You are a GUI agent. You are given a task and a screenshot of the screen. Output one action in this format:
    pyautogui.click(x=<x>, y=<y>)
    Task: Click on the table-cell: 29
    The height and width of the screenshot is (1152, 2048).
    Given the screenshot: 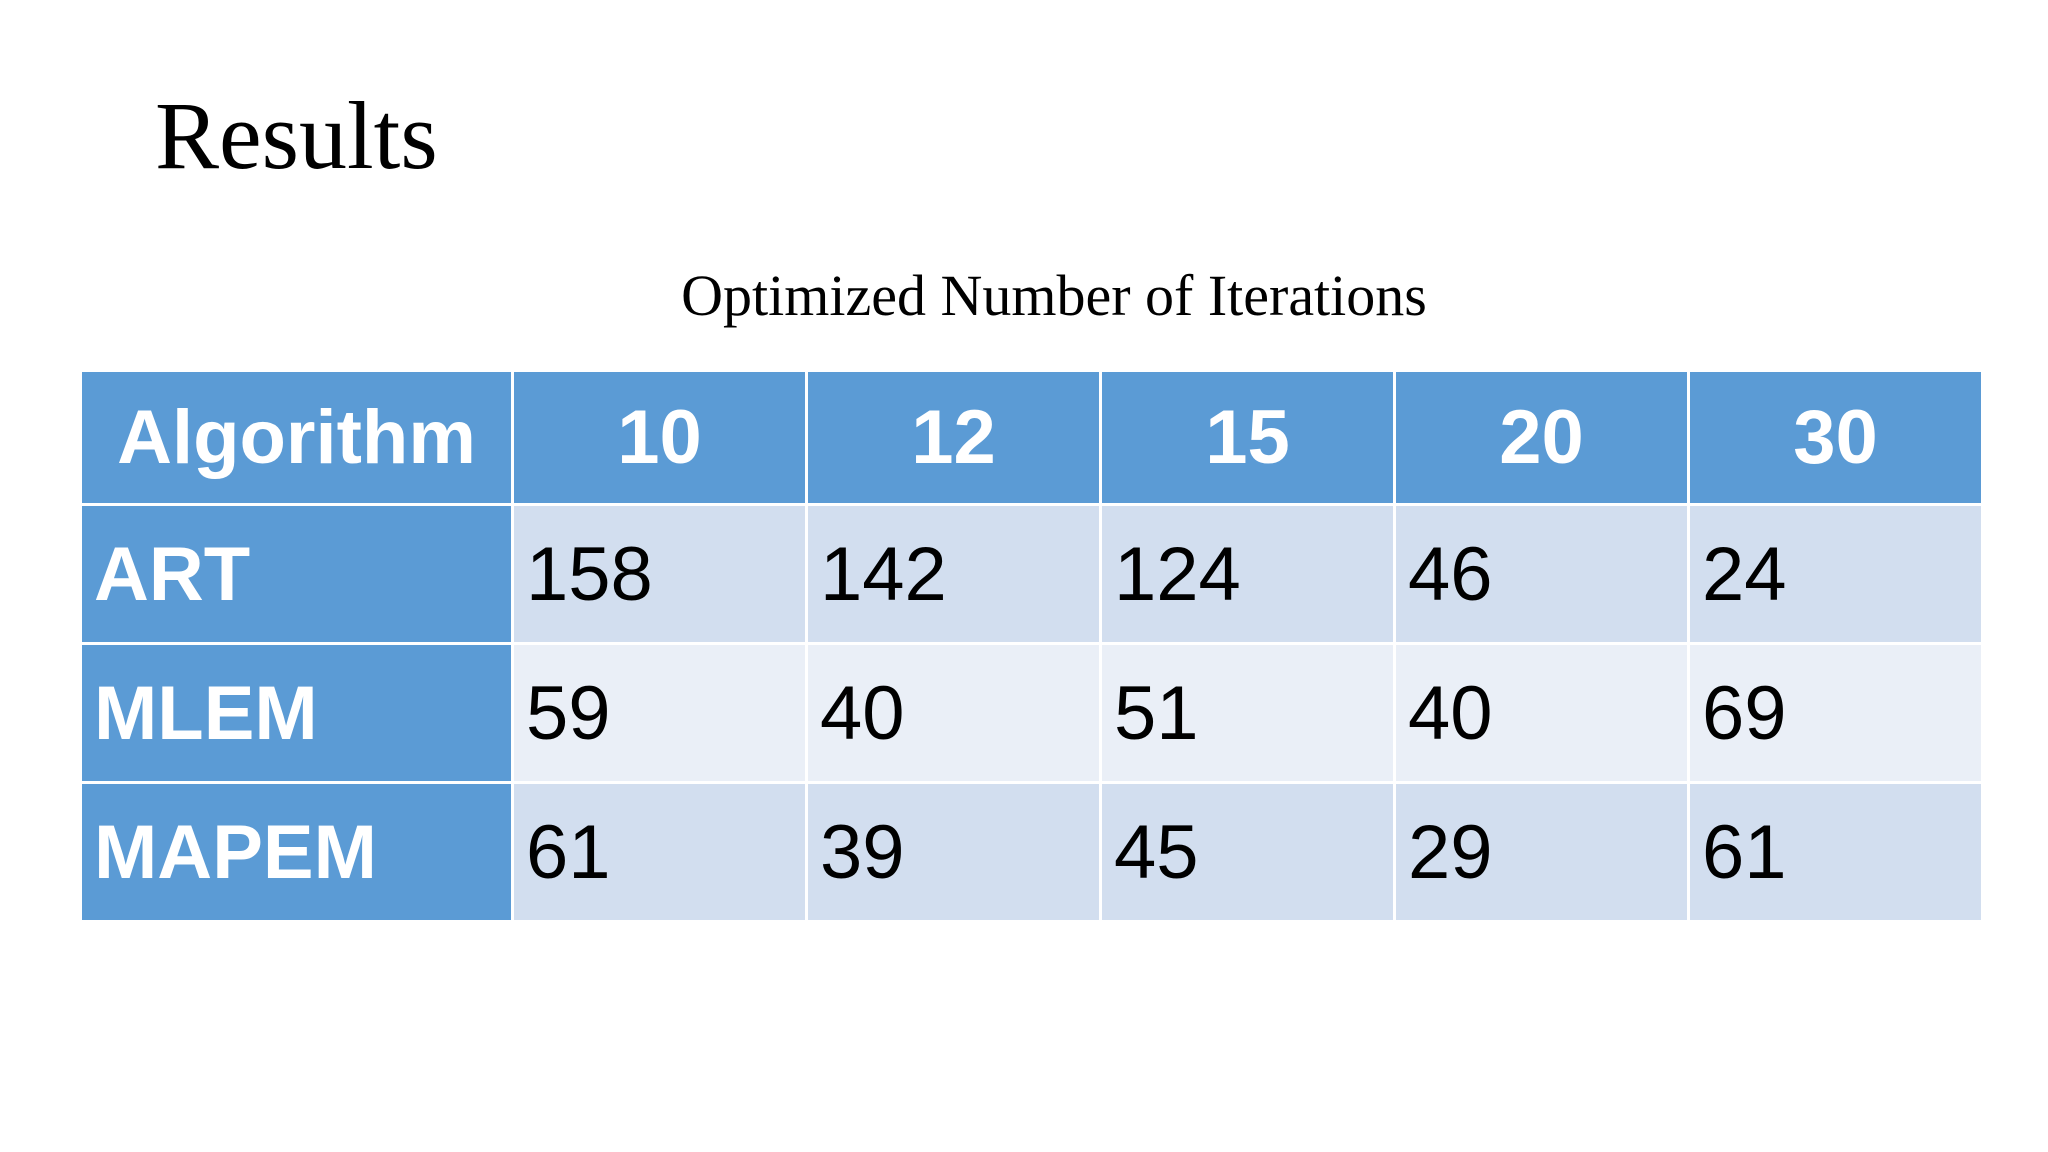 What is the action you would take?
    pyautogui.click(x=1541, y=852)
    